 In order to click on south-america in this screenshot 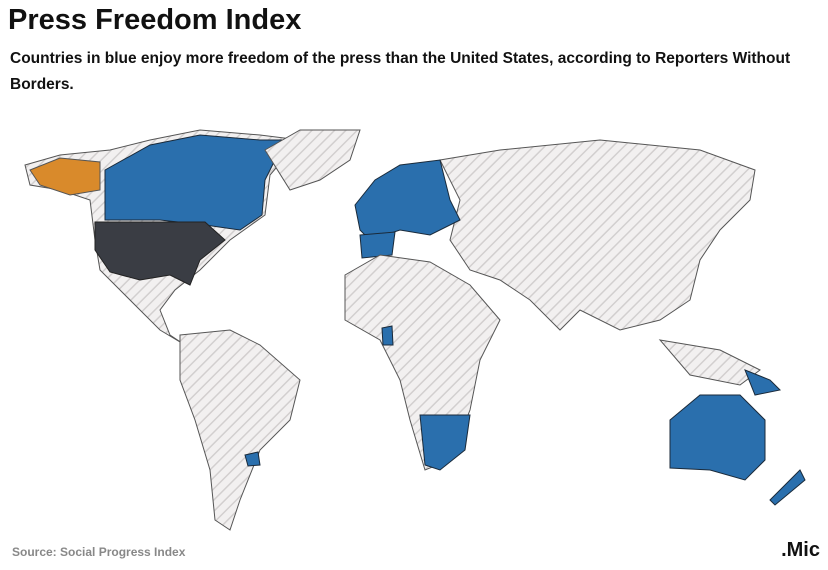, I will do `click(240, 430)`.